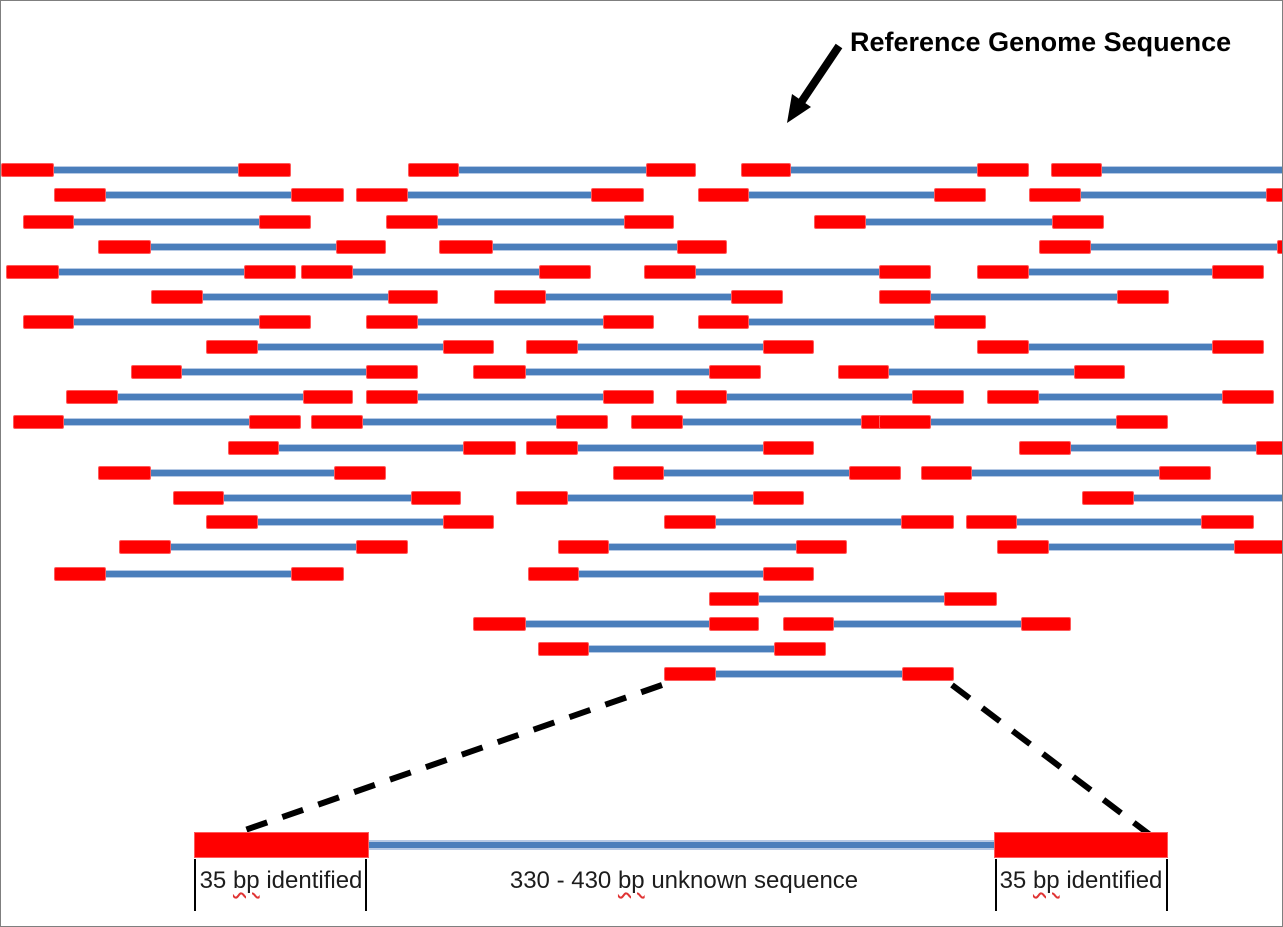 This screenshot has height=927, width=1283. What do you see at coordinates (684, 881) in the screenshot?
I see `label-unknown-sequence: 330 - 430 bp unknown sequence` at bounding box center [684, 881].